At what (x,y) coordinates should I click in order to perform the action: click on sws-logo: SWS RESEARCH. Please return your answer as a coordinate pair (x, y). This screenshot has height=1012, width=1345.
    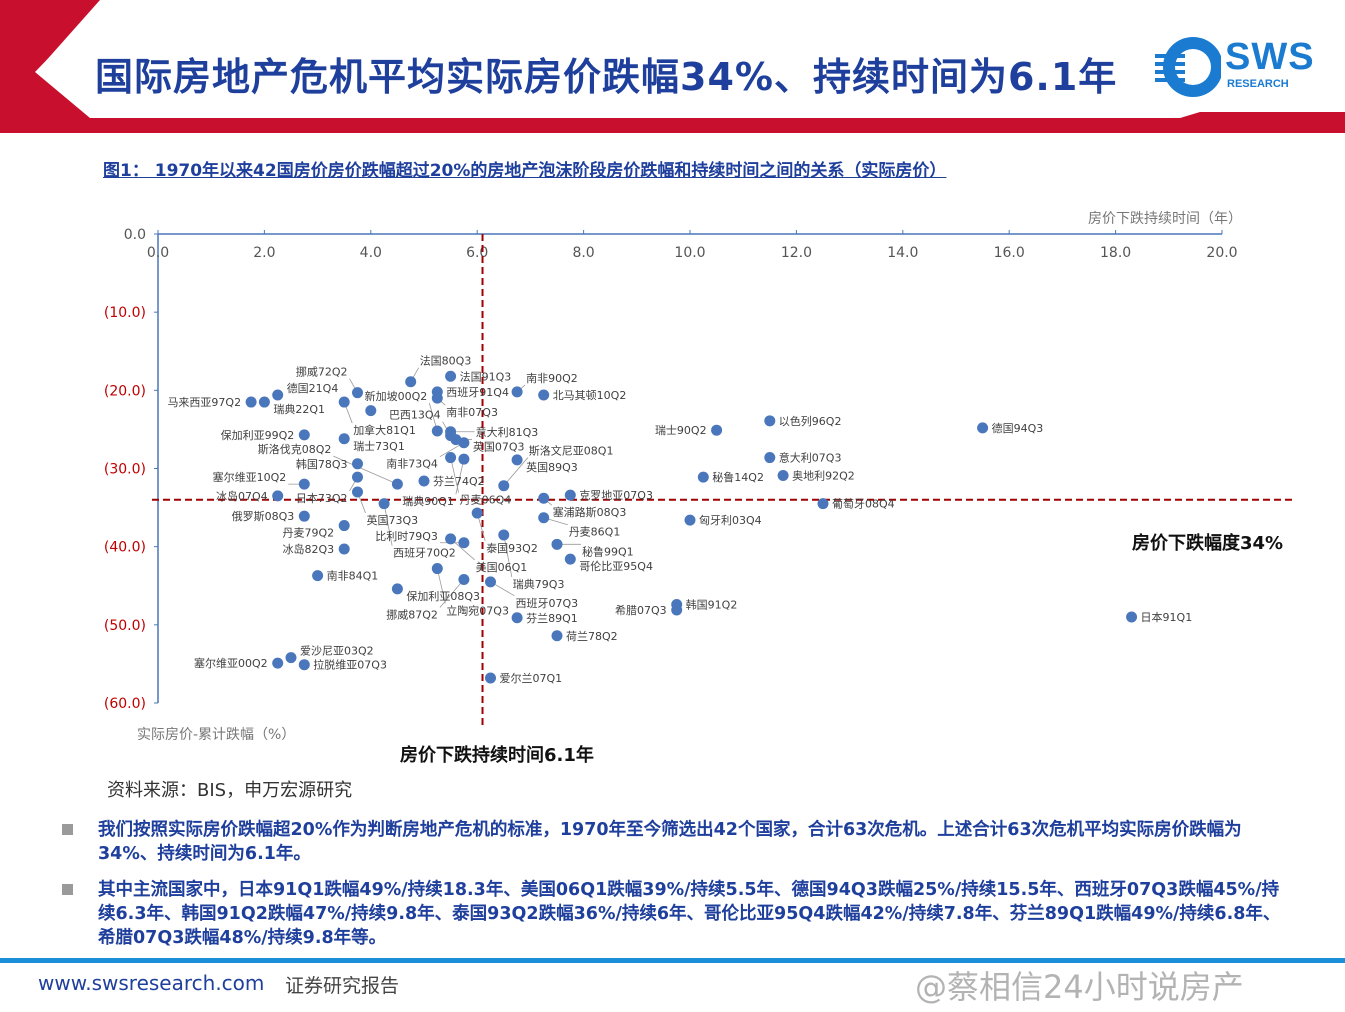
    Looking at the image, I should click on (1240, 67).